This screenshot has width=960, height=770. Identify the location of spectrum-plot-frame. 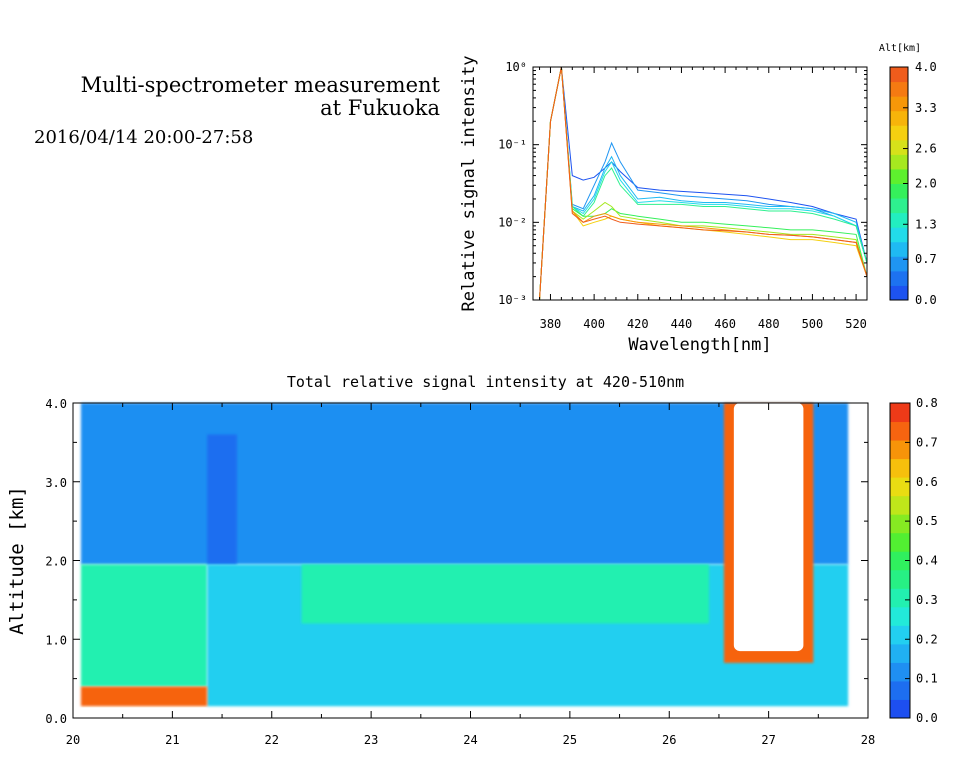
(700, 183).